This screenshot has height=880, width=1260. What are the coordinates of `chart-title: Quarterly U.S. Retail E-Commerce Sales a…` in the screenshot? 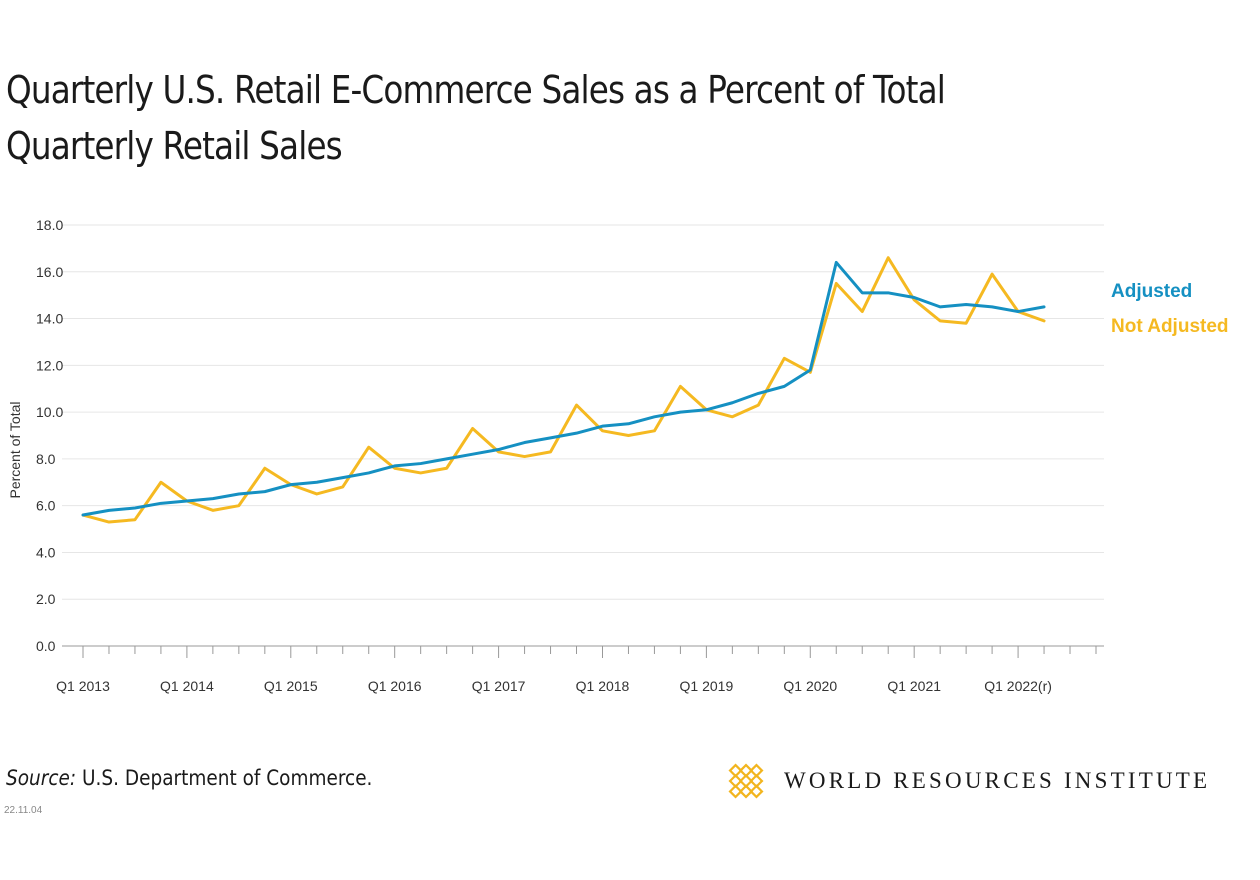 It's located at (476, 118).